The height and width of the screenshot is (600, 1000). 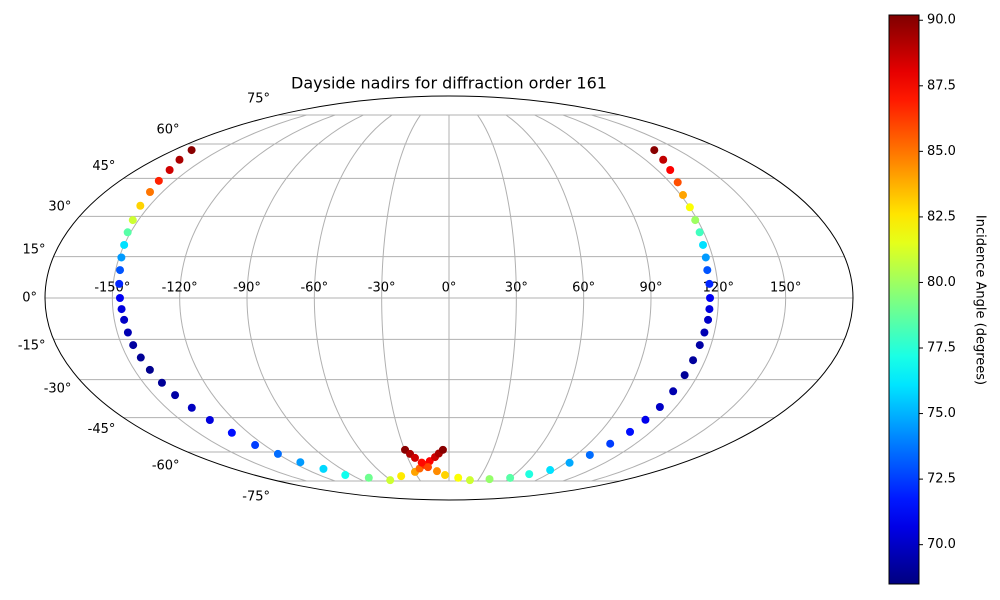 What do you see at coordinates (32, 346) in the screenshot?
I see `y-tick-label: -15°` at bounding box center [32, 346].